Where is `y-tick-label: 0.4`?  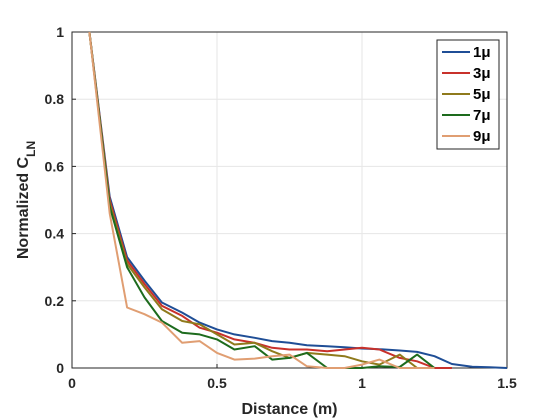
y-tick-label: 0.4 is located at coordinates (55, 234).